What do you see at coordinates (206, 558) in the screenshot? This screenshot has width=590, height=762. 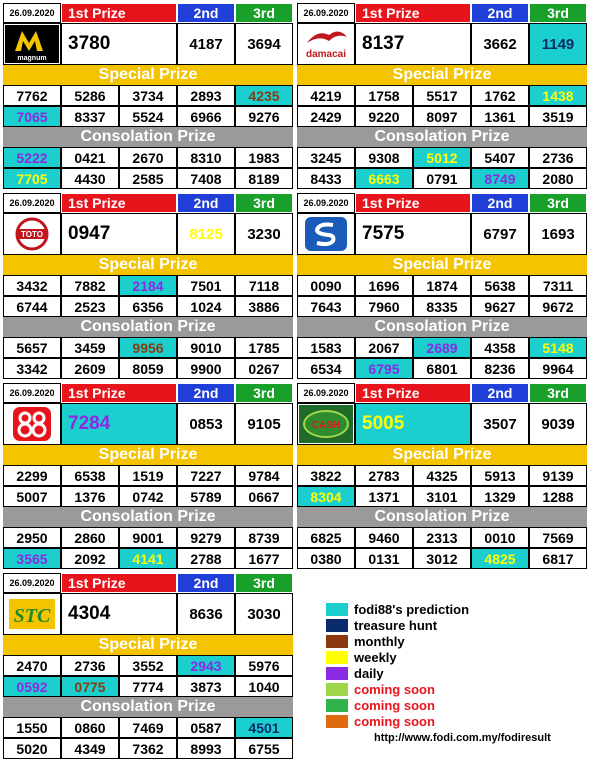 I see `consolation-prize-number: 2788` at bounding box center [206, 558].